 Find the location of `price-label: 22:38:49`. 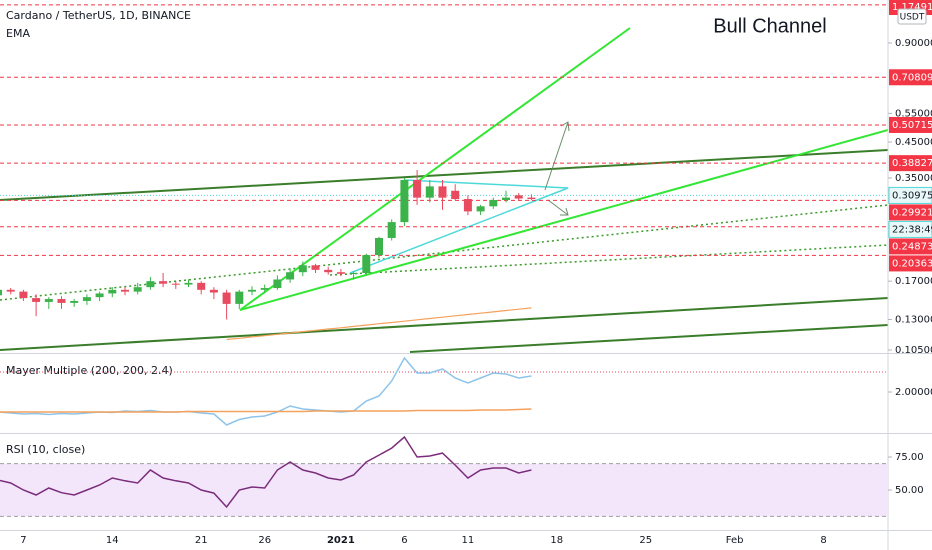

price-label: 22:38:49 is located at coordinates (912, 229).